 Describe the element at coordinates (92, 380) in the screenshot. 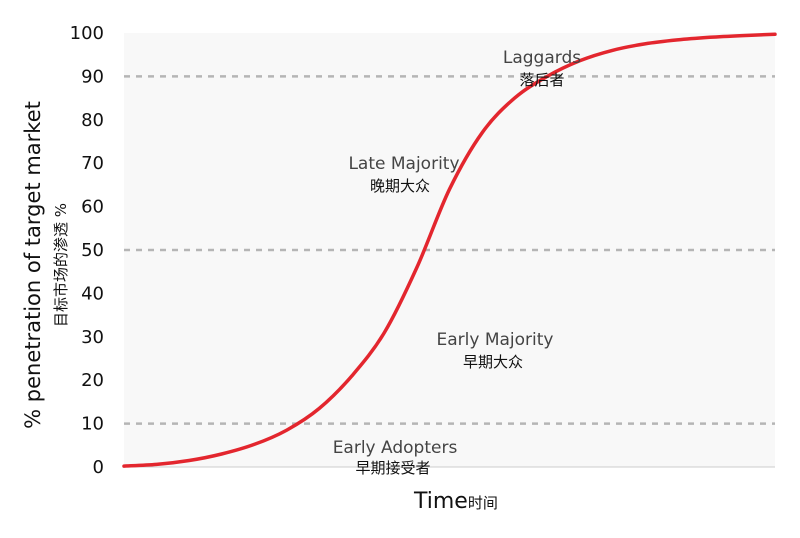

I see `y-tick-label-20: 20` at that location.